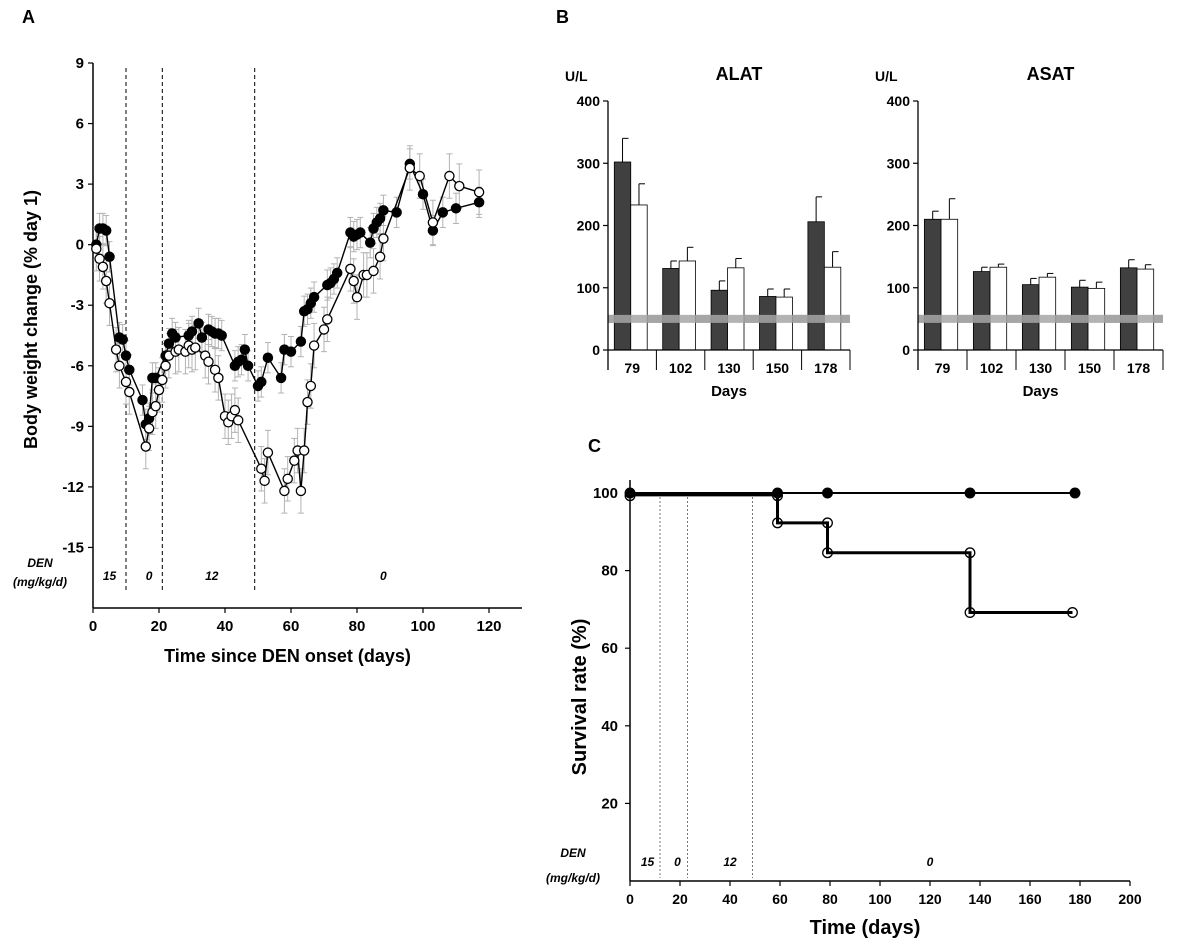 The image size is (1179, 946). What do you see at coordinates (1130, 899) in the screenshot?
I see `x-tick-label: 200` at bounding box center [1130, 899].